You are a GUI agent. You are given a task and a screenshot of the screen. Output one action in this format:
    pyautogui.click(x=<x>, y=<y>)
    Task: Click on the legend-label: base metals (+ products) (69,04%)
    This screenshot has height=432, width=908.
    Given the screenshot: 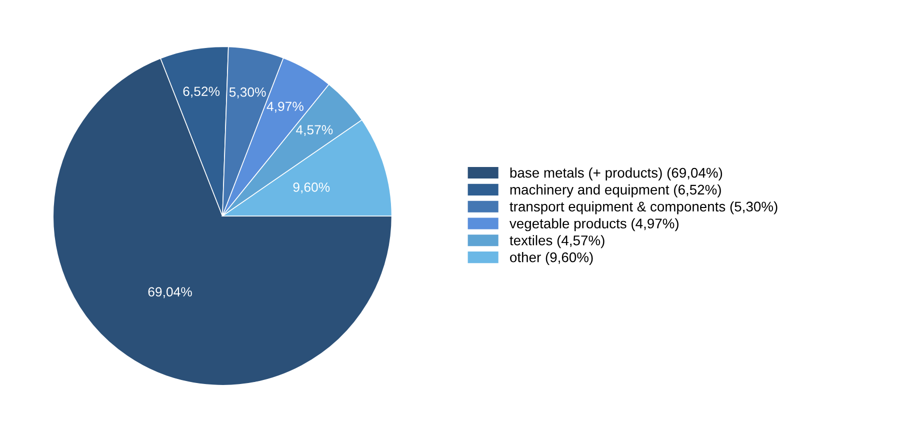 What is the action you would take?
    pyautogui.click(x=616, y=173)
    